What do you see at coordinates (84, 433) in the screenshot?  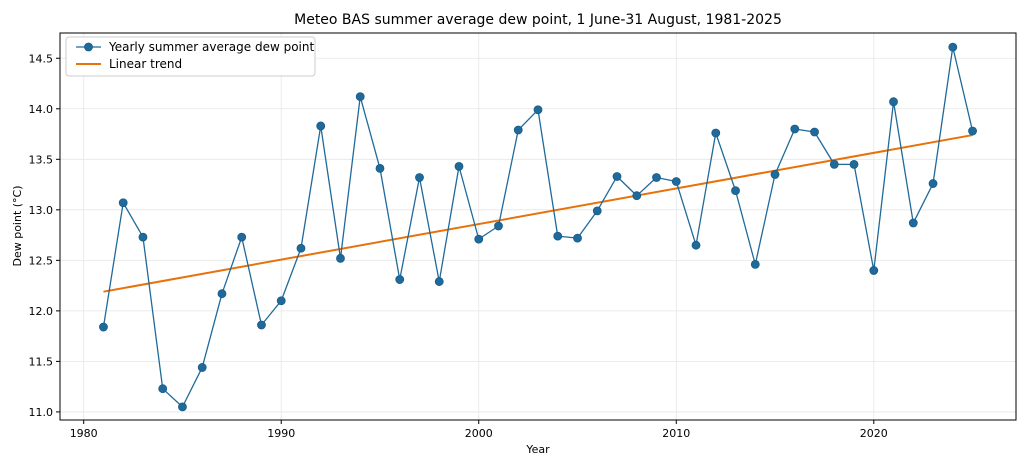 I see `x-tick-label: 1980` at bounding box center [84, 433].